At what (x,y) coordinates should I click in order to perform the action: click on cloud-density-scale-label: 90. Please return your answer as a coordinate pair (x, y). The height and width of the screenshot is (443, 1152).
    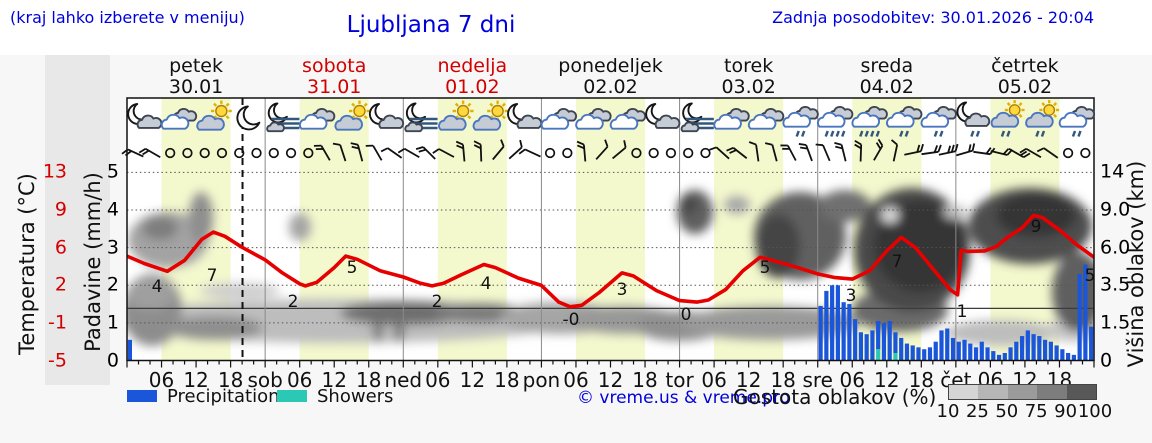
    Looking at the image, I should click on (1066, 411).